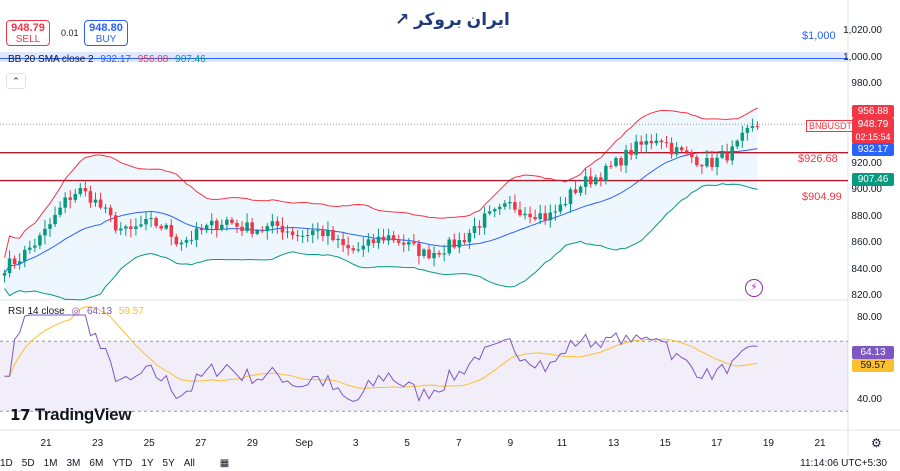 This screenshot has width=900, height=471. What do you see at coordinates (115, 59) in the screenshot?
I see `bb-basis-value: 932.17` at bounding box center [115, 59].